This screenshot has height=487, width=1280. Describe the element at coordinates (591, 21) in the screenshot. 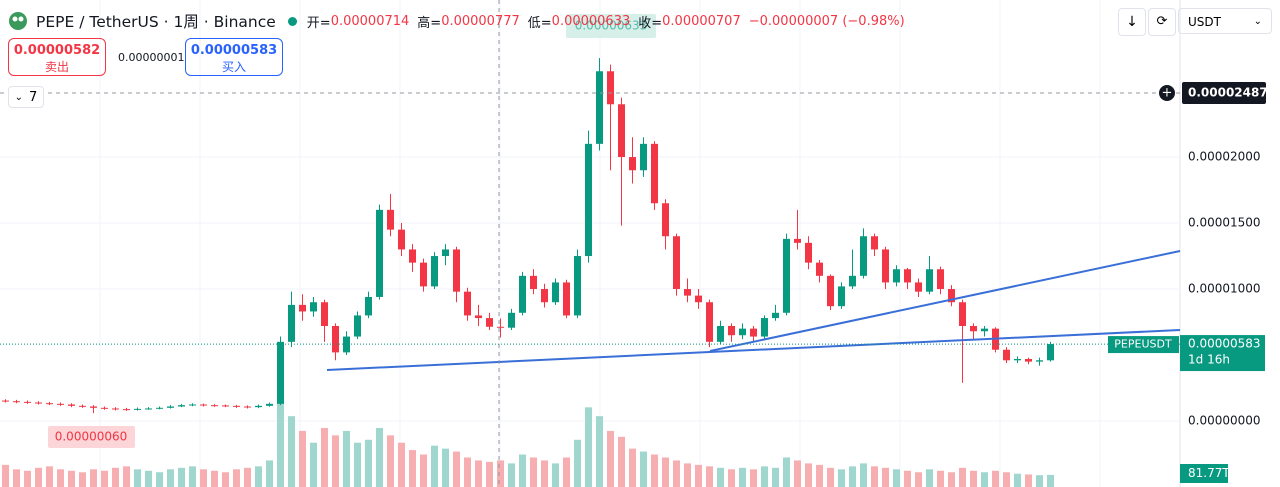

I see `ohlc-low: 0.00000633` at that location.